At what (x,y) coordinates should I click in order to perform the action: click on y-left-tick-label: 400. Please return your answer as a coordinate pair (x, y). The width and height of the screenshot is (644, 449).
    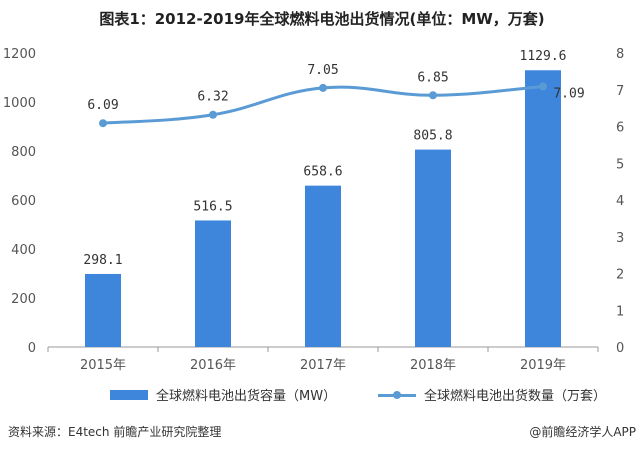
    Looking at the image, I should click on (23, 250).